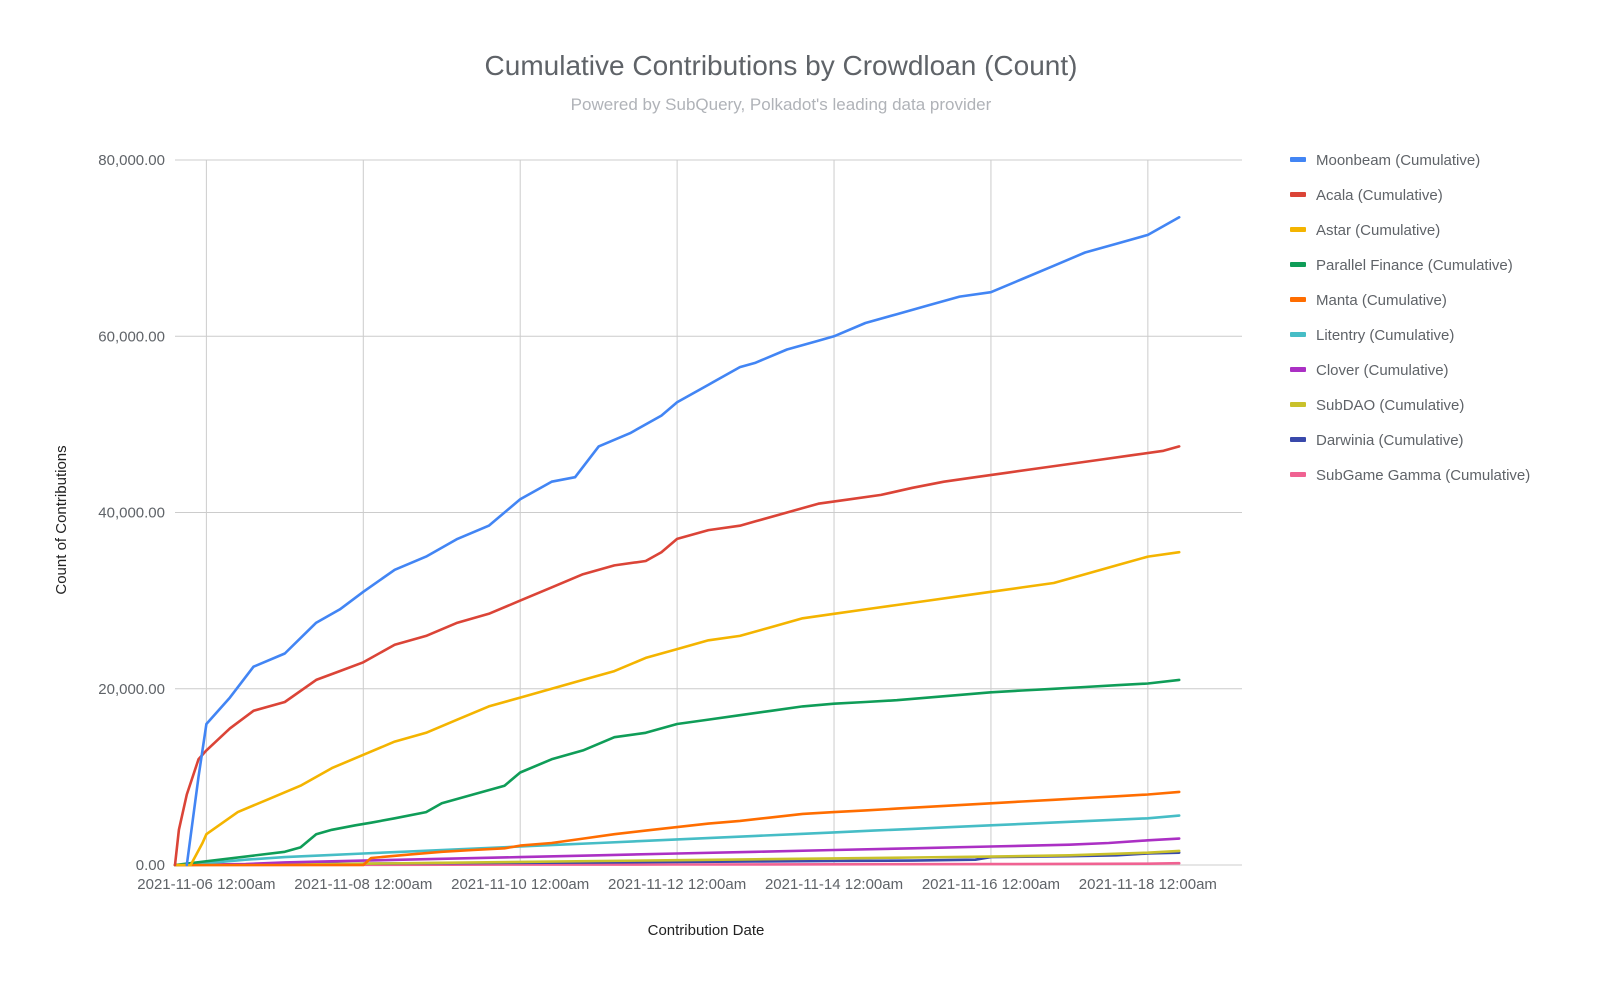  Describe the element at coordinates (1382, 370) in the screenshot. I see `legend-label-6: Clover (Cumulative)` at that location.